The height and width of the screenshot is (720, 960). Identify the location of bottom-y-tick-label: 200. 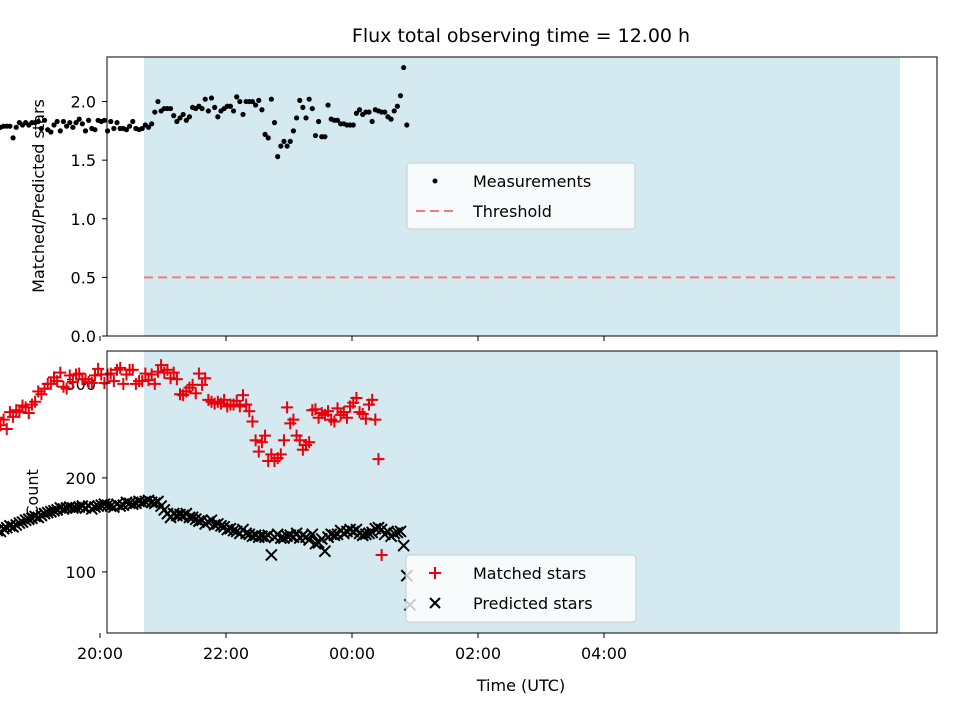
(80, 478).